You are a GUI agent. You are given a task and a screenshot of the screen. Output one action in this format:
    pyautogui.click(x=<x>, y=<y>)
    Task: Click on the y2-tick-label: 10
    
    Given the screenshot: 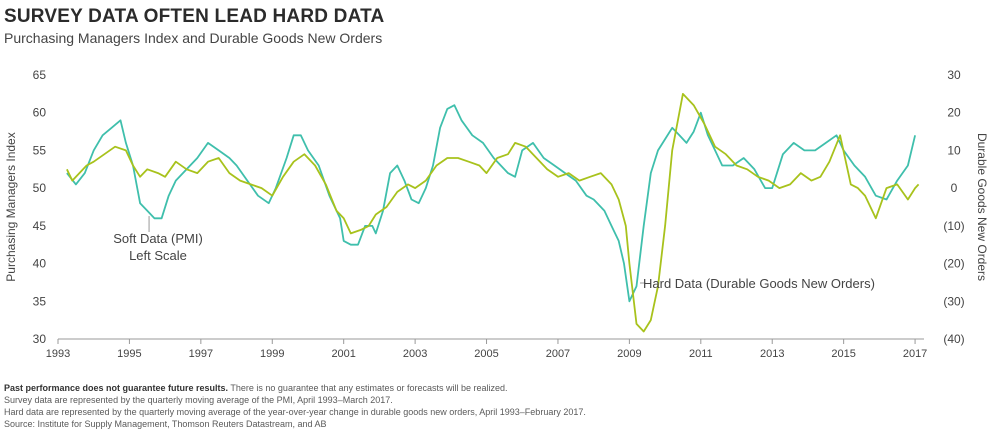 What is the action you would take?
    pyautogui.click(x=954, y=150)
    